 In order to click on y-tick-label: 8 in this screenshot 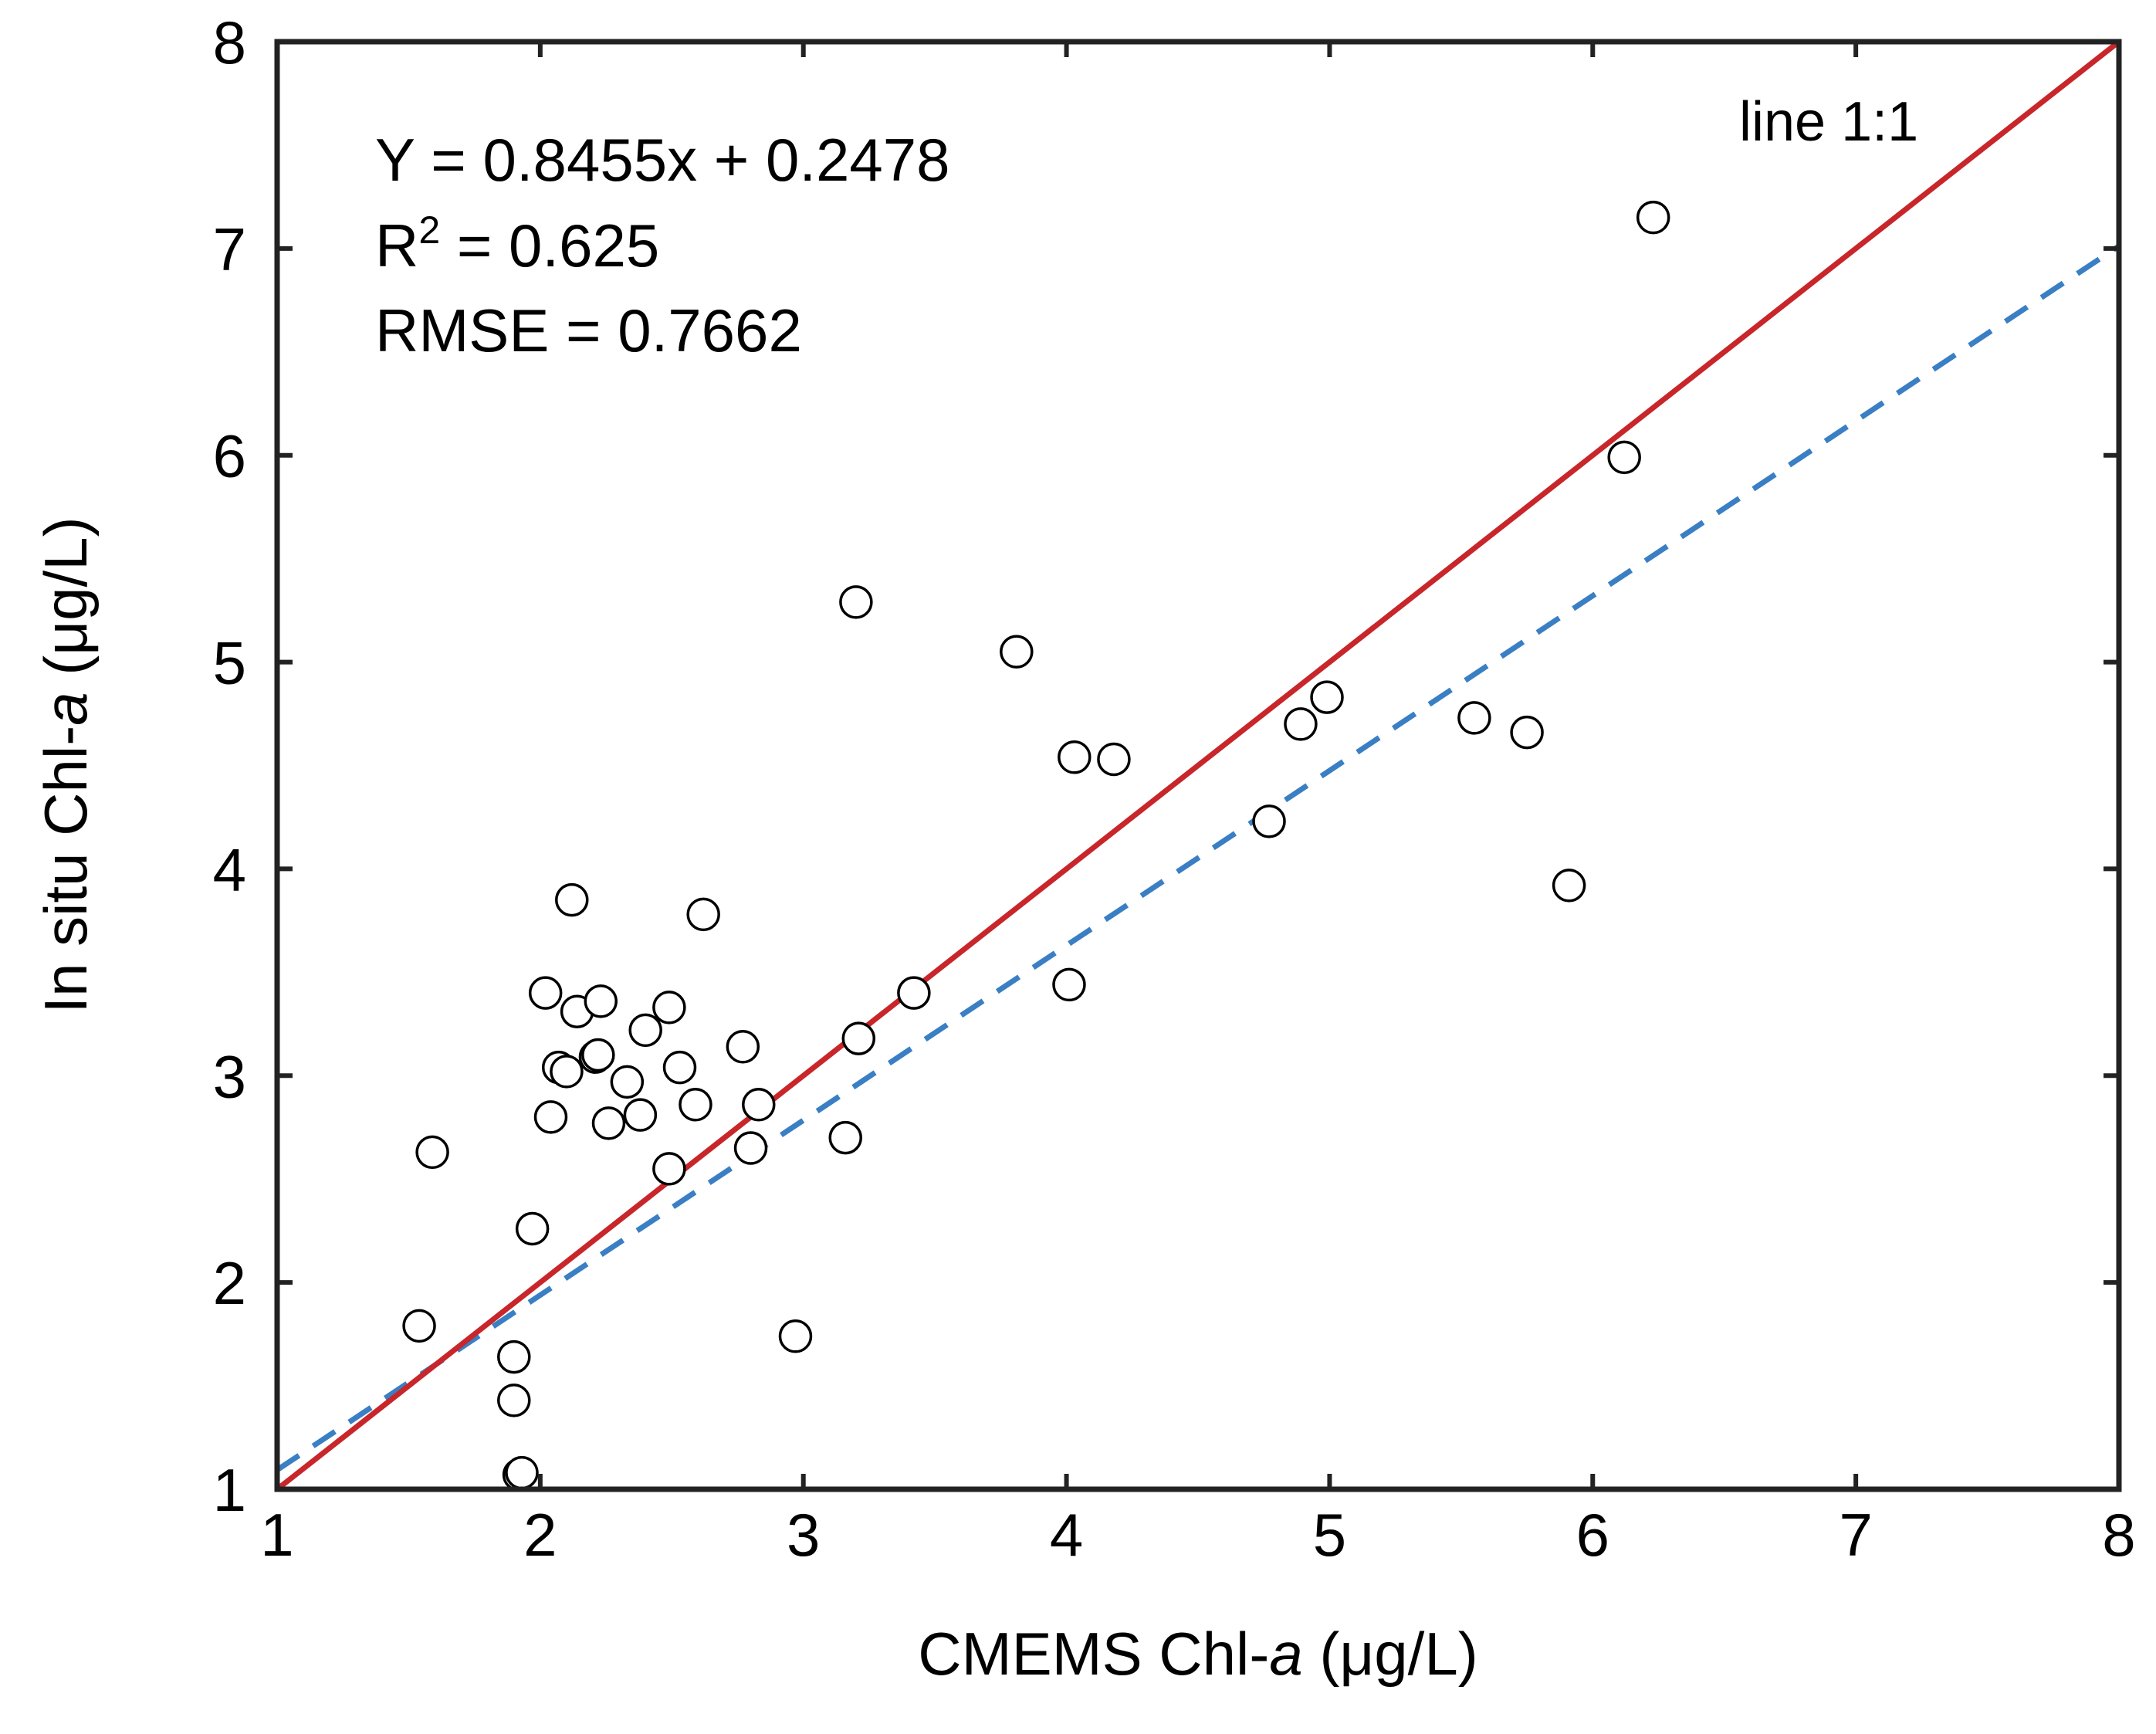, I will do `click(229, 42)`.